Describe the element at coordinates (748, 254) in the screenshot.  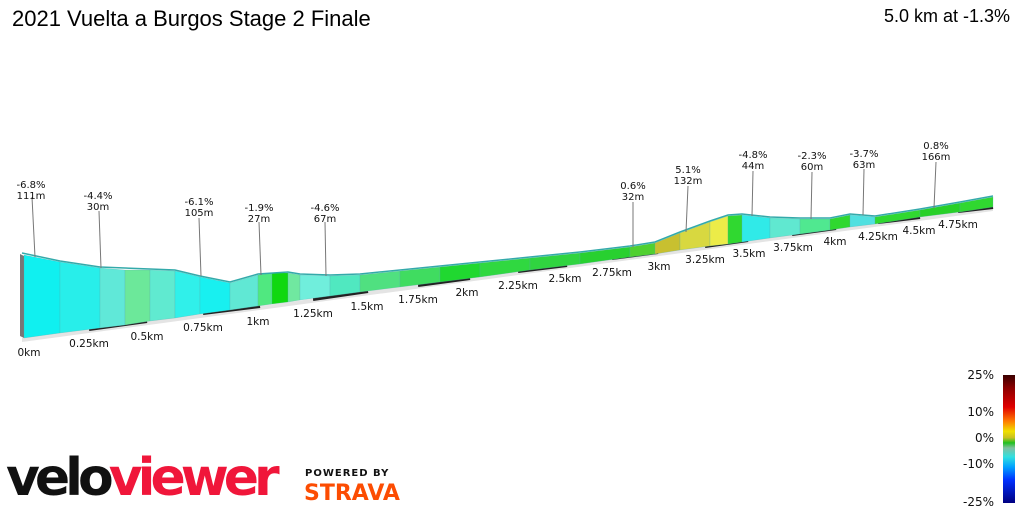
I see `svg-text: 3.5km` at that location.